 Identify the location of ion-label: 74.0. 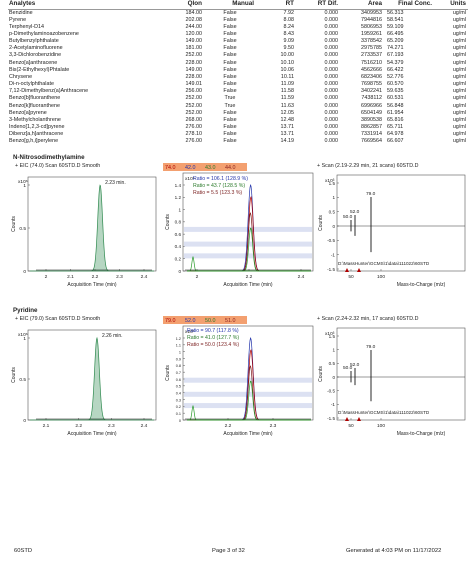
(170, 168).